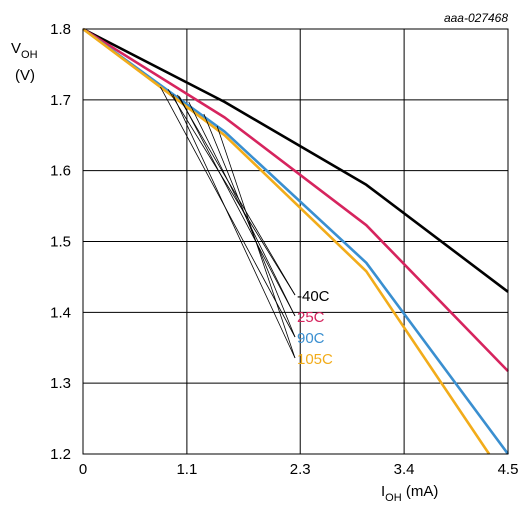 The height and width of the screenshot is (505, 525). I want to click on y-tick-label: 1.6, so click(60, 171).